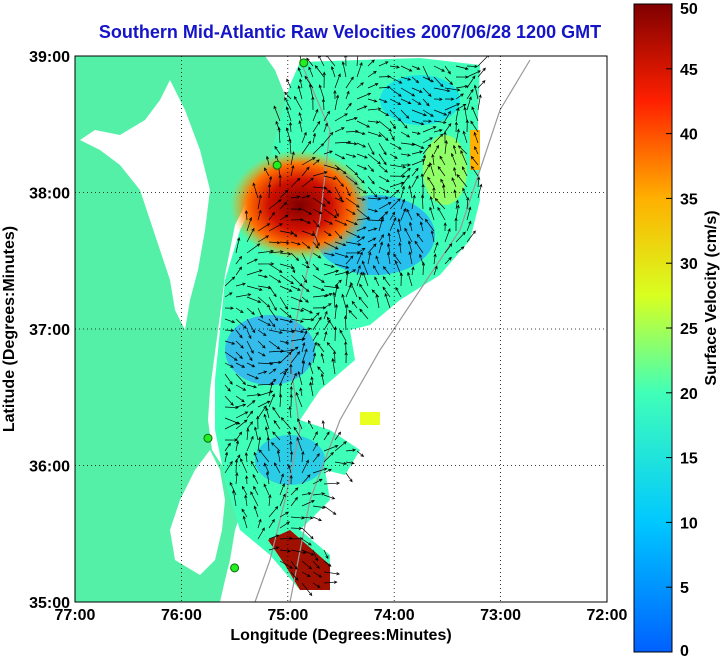 The height and width of the screenshot is (659, 724). I want to click on isobath-line, so click(292, 330).